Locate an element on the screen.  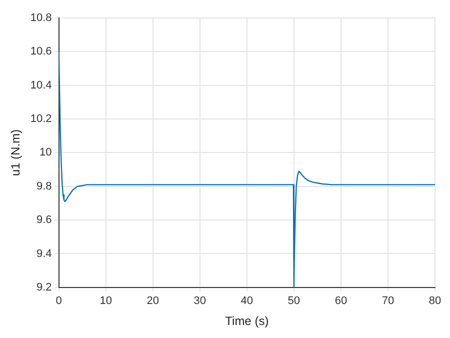
x-tick-label: 0 is located at coordinates (59, 301).